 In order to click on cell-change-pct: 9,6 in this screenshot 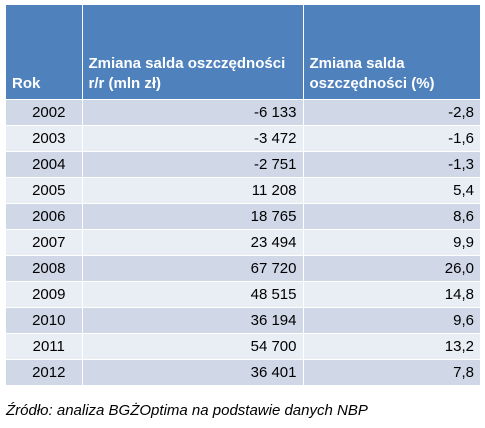, I will do `click(391, 320)`.